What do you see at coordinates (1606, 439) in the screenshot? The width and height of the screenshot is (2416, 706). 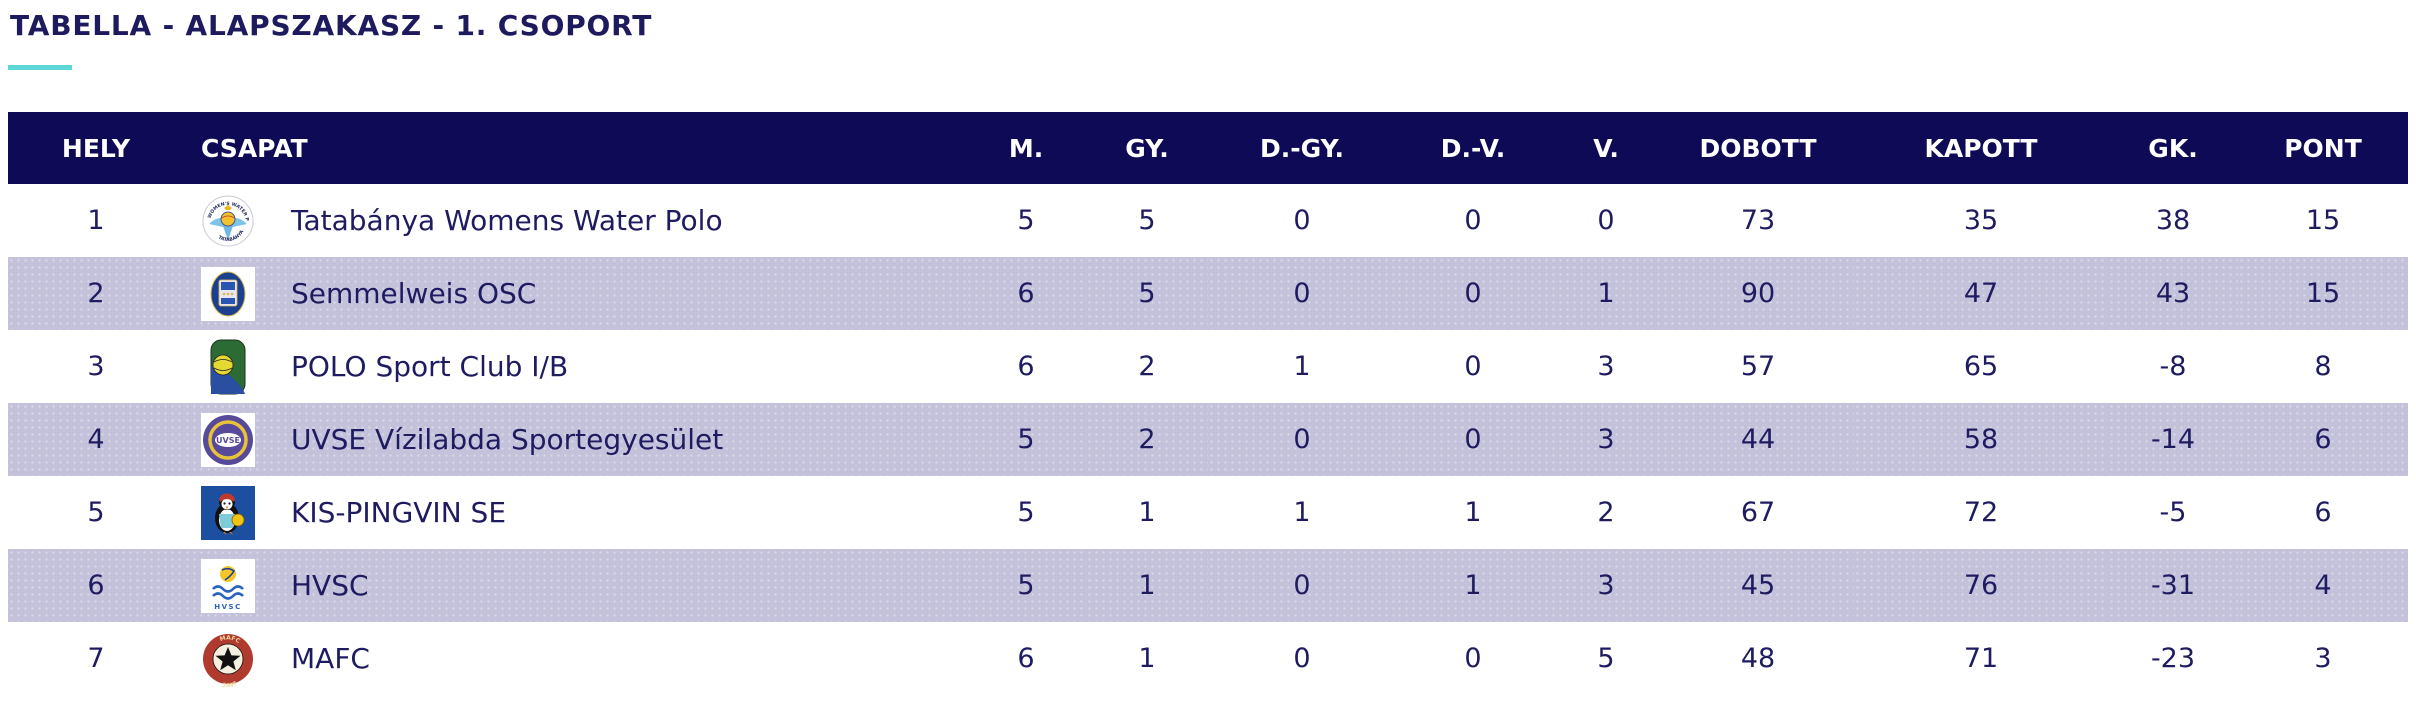 I see `stat-v: 3` at bounding box center [1606, 439].